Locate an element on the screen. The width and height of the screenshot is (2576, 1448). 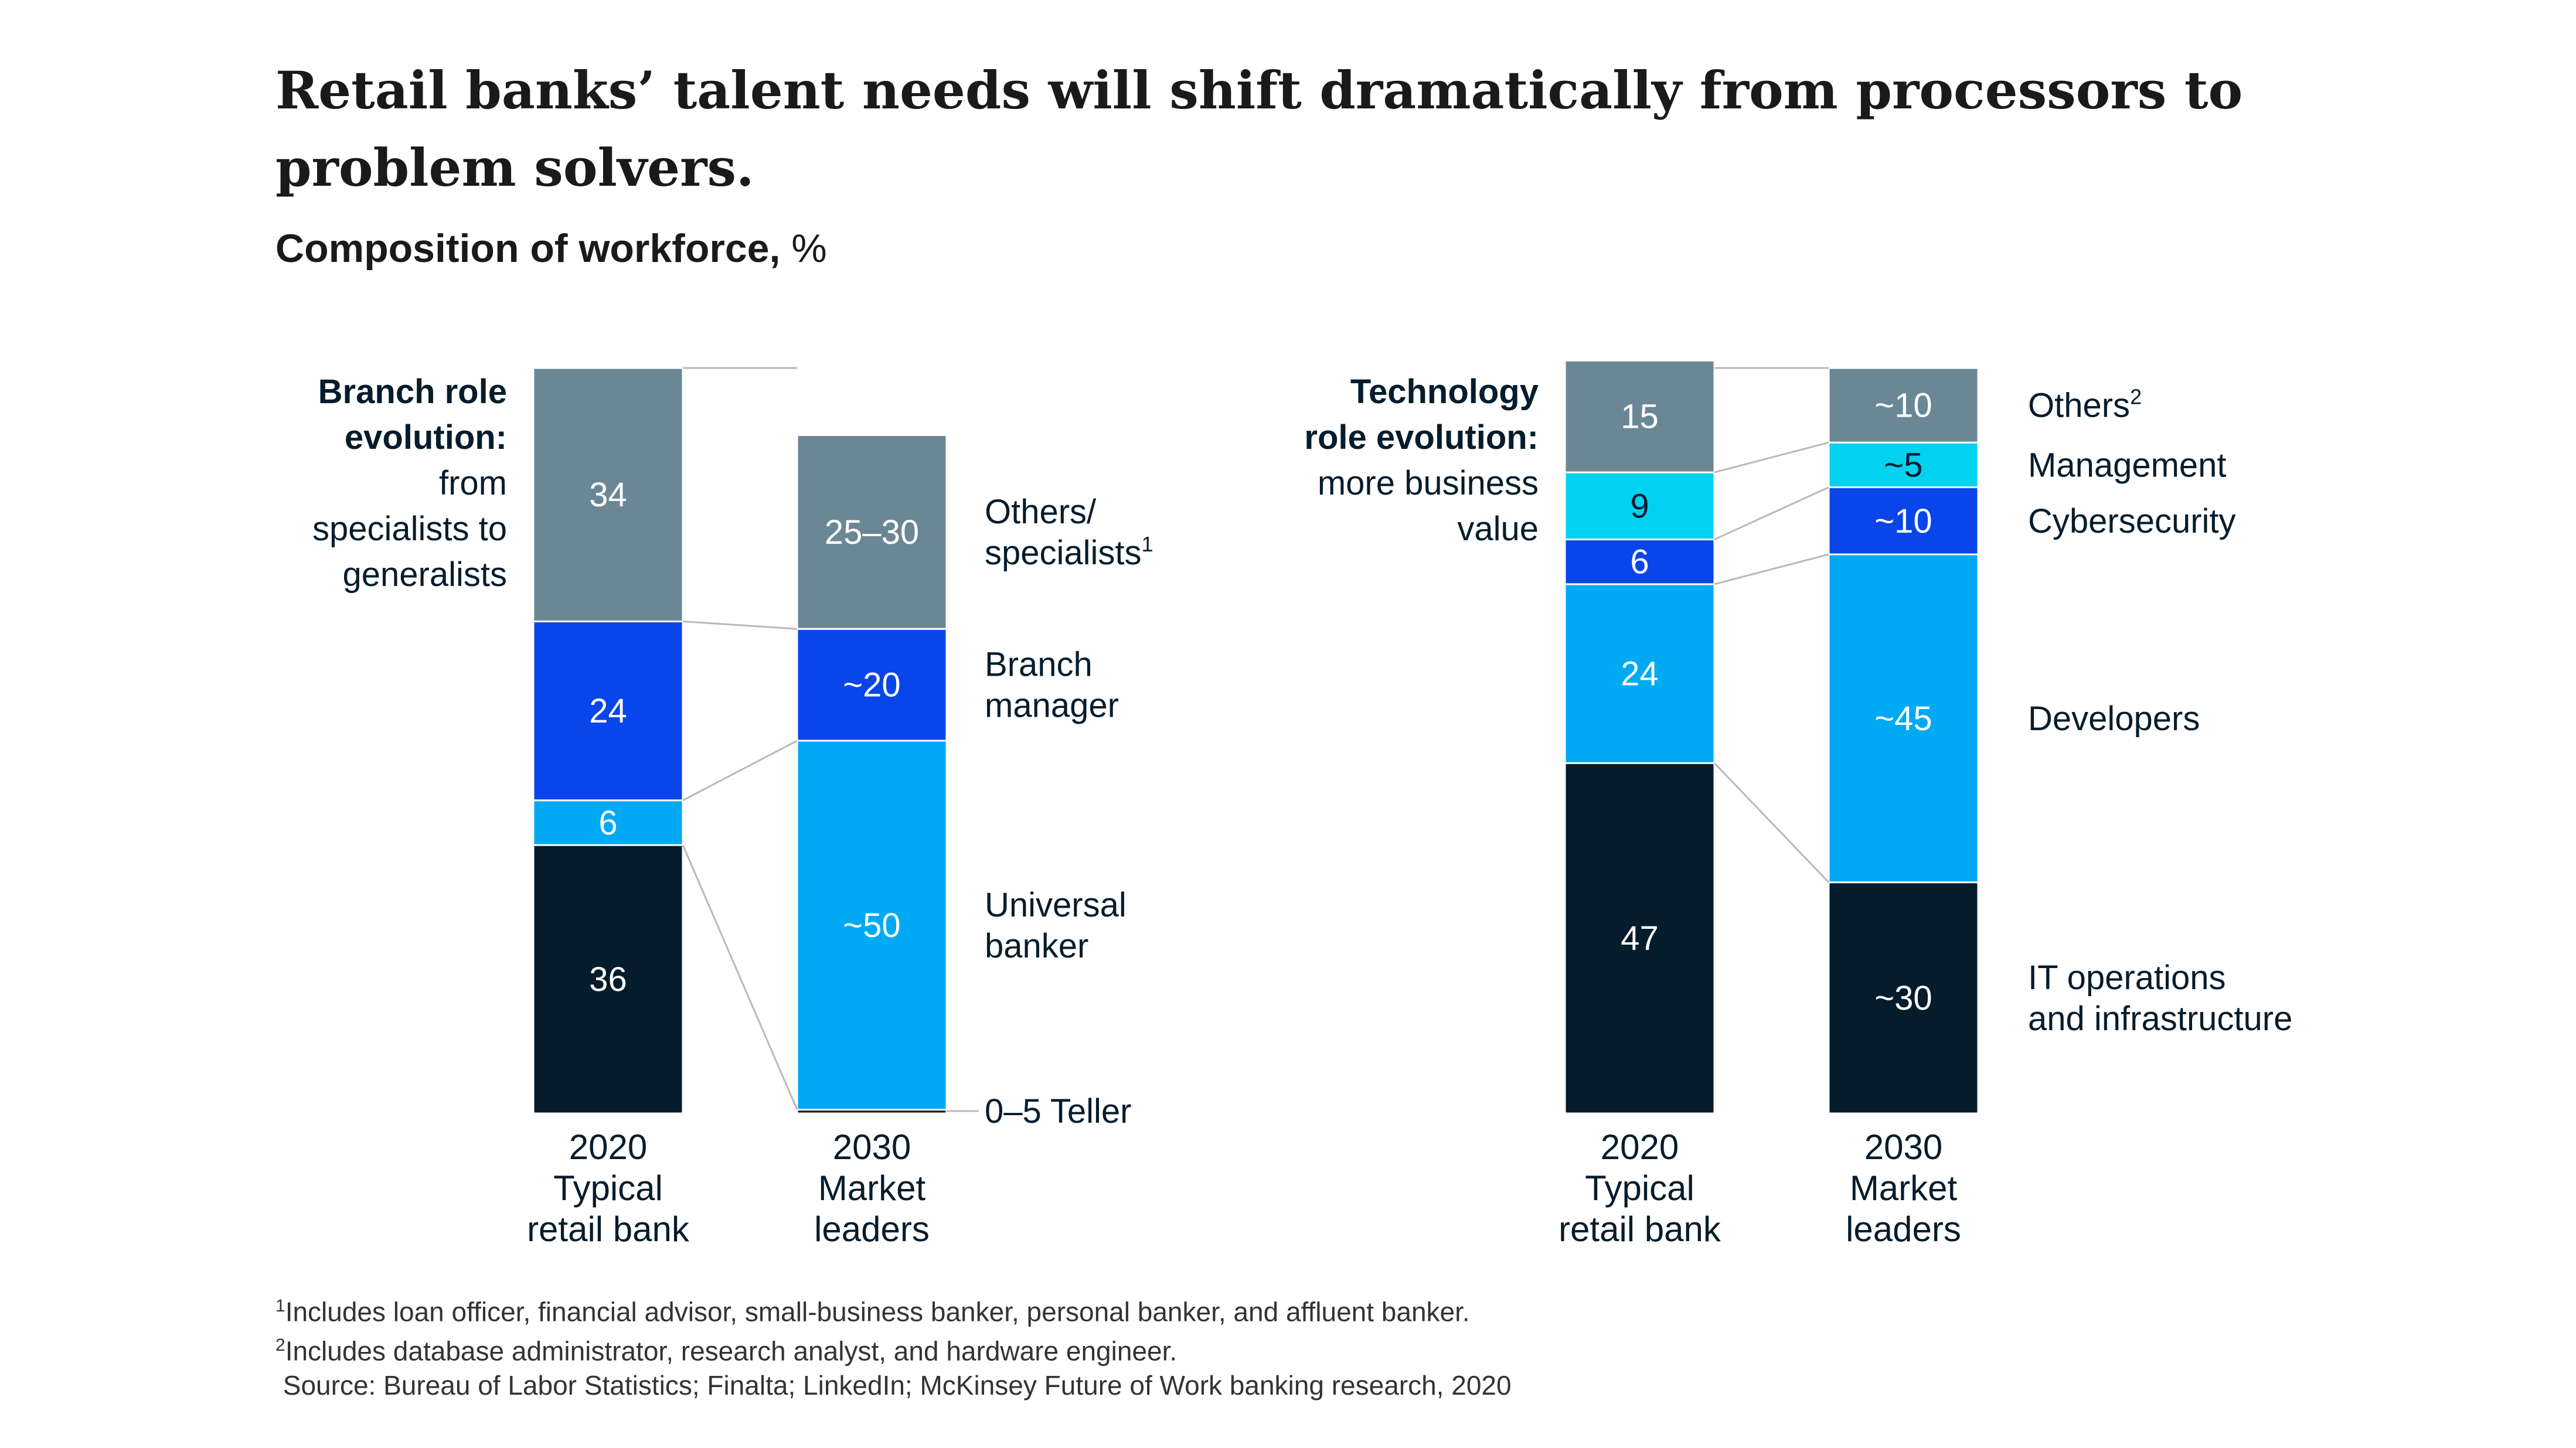
legend-label-it-0: IT operations is located at coordinates (2126, 978).